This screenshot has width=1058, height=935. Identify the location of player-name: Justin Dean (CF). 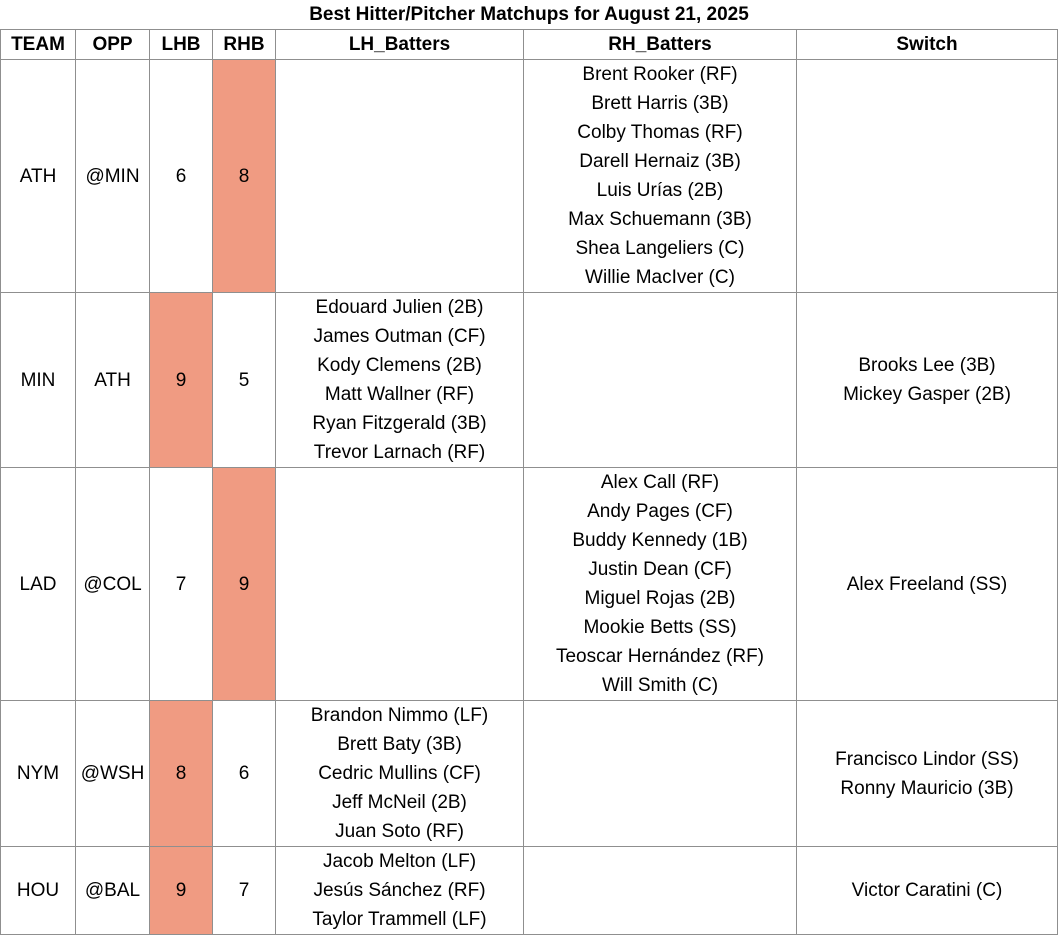
(660, 569).